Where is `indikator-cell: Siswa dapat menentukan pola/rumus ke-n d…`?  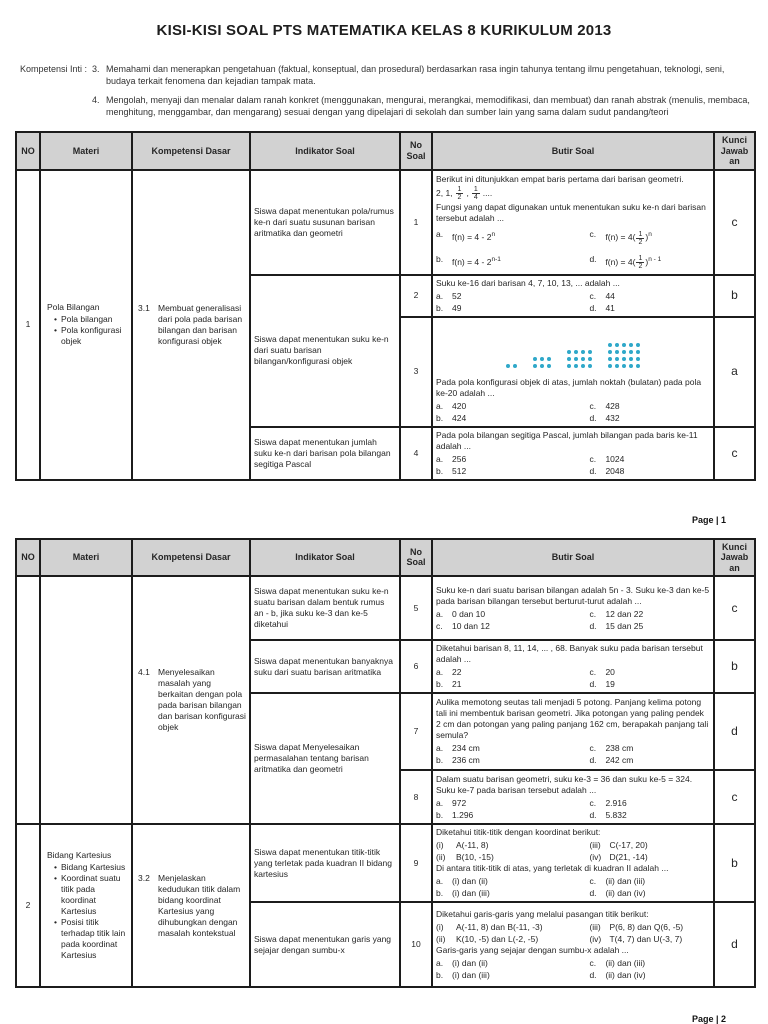
indikator-cell: Siswa dapat menentukan pola/rumus ke-n d… is located at coordinates (325, 222).